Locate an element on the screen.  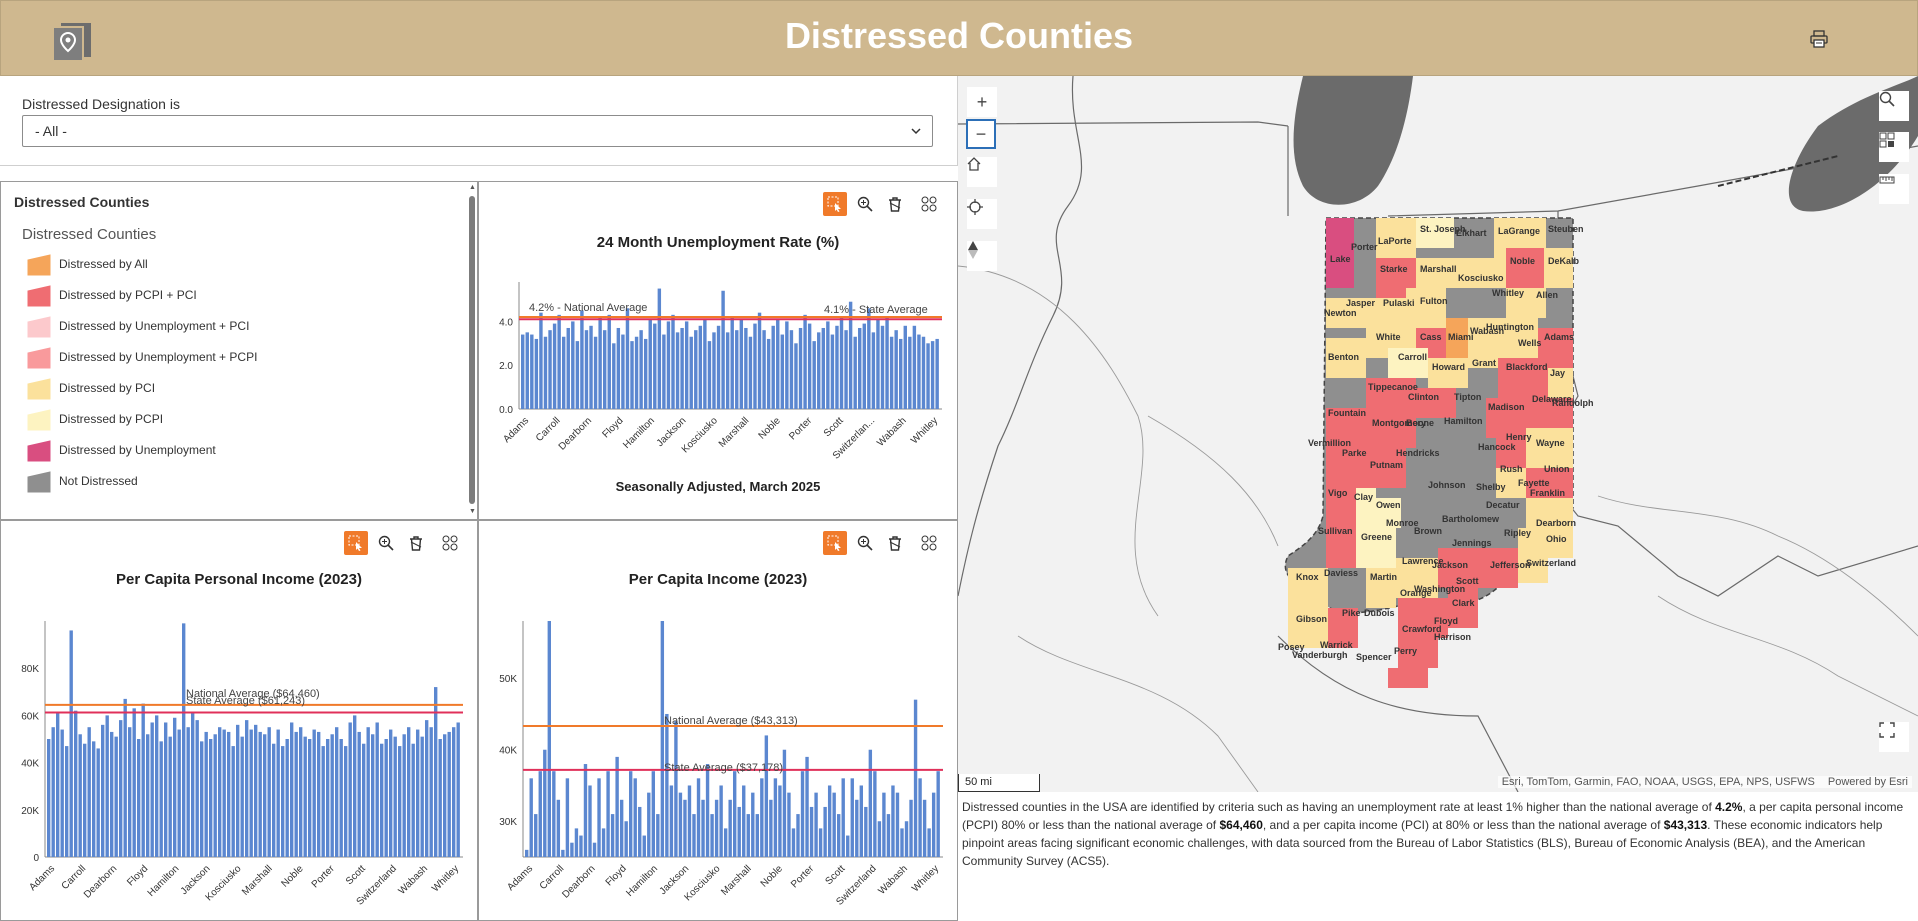
scroll-down-icon: ▼ is located at coordinates (472, 511).